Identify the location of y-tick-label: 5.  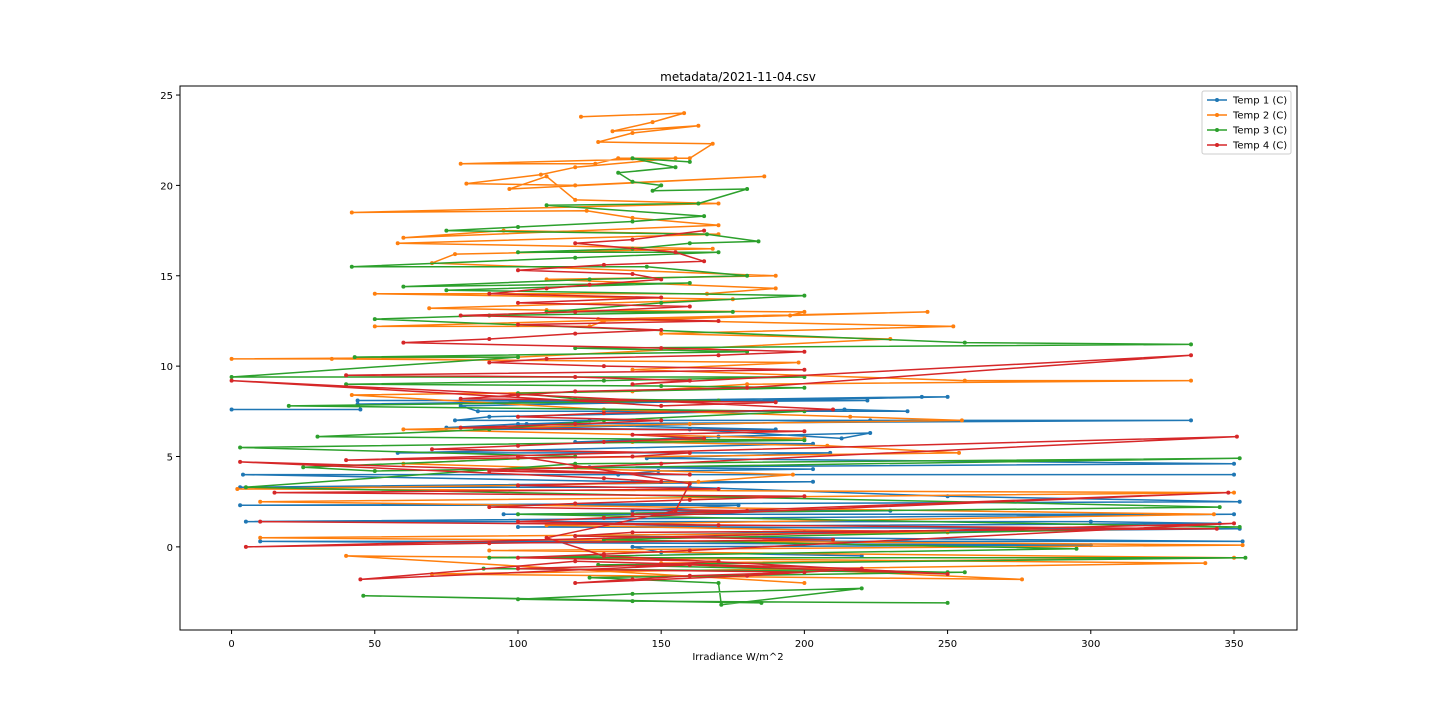
(170, 457).